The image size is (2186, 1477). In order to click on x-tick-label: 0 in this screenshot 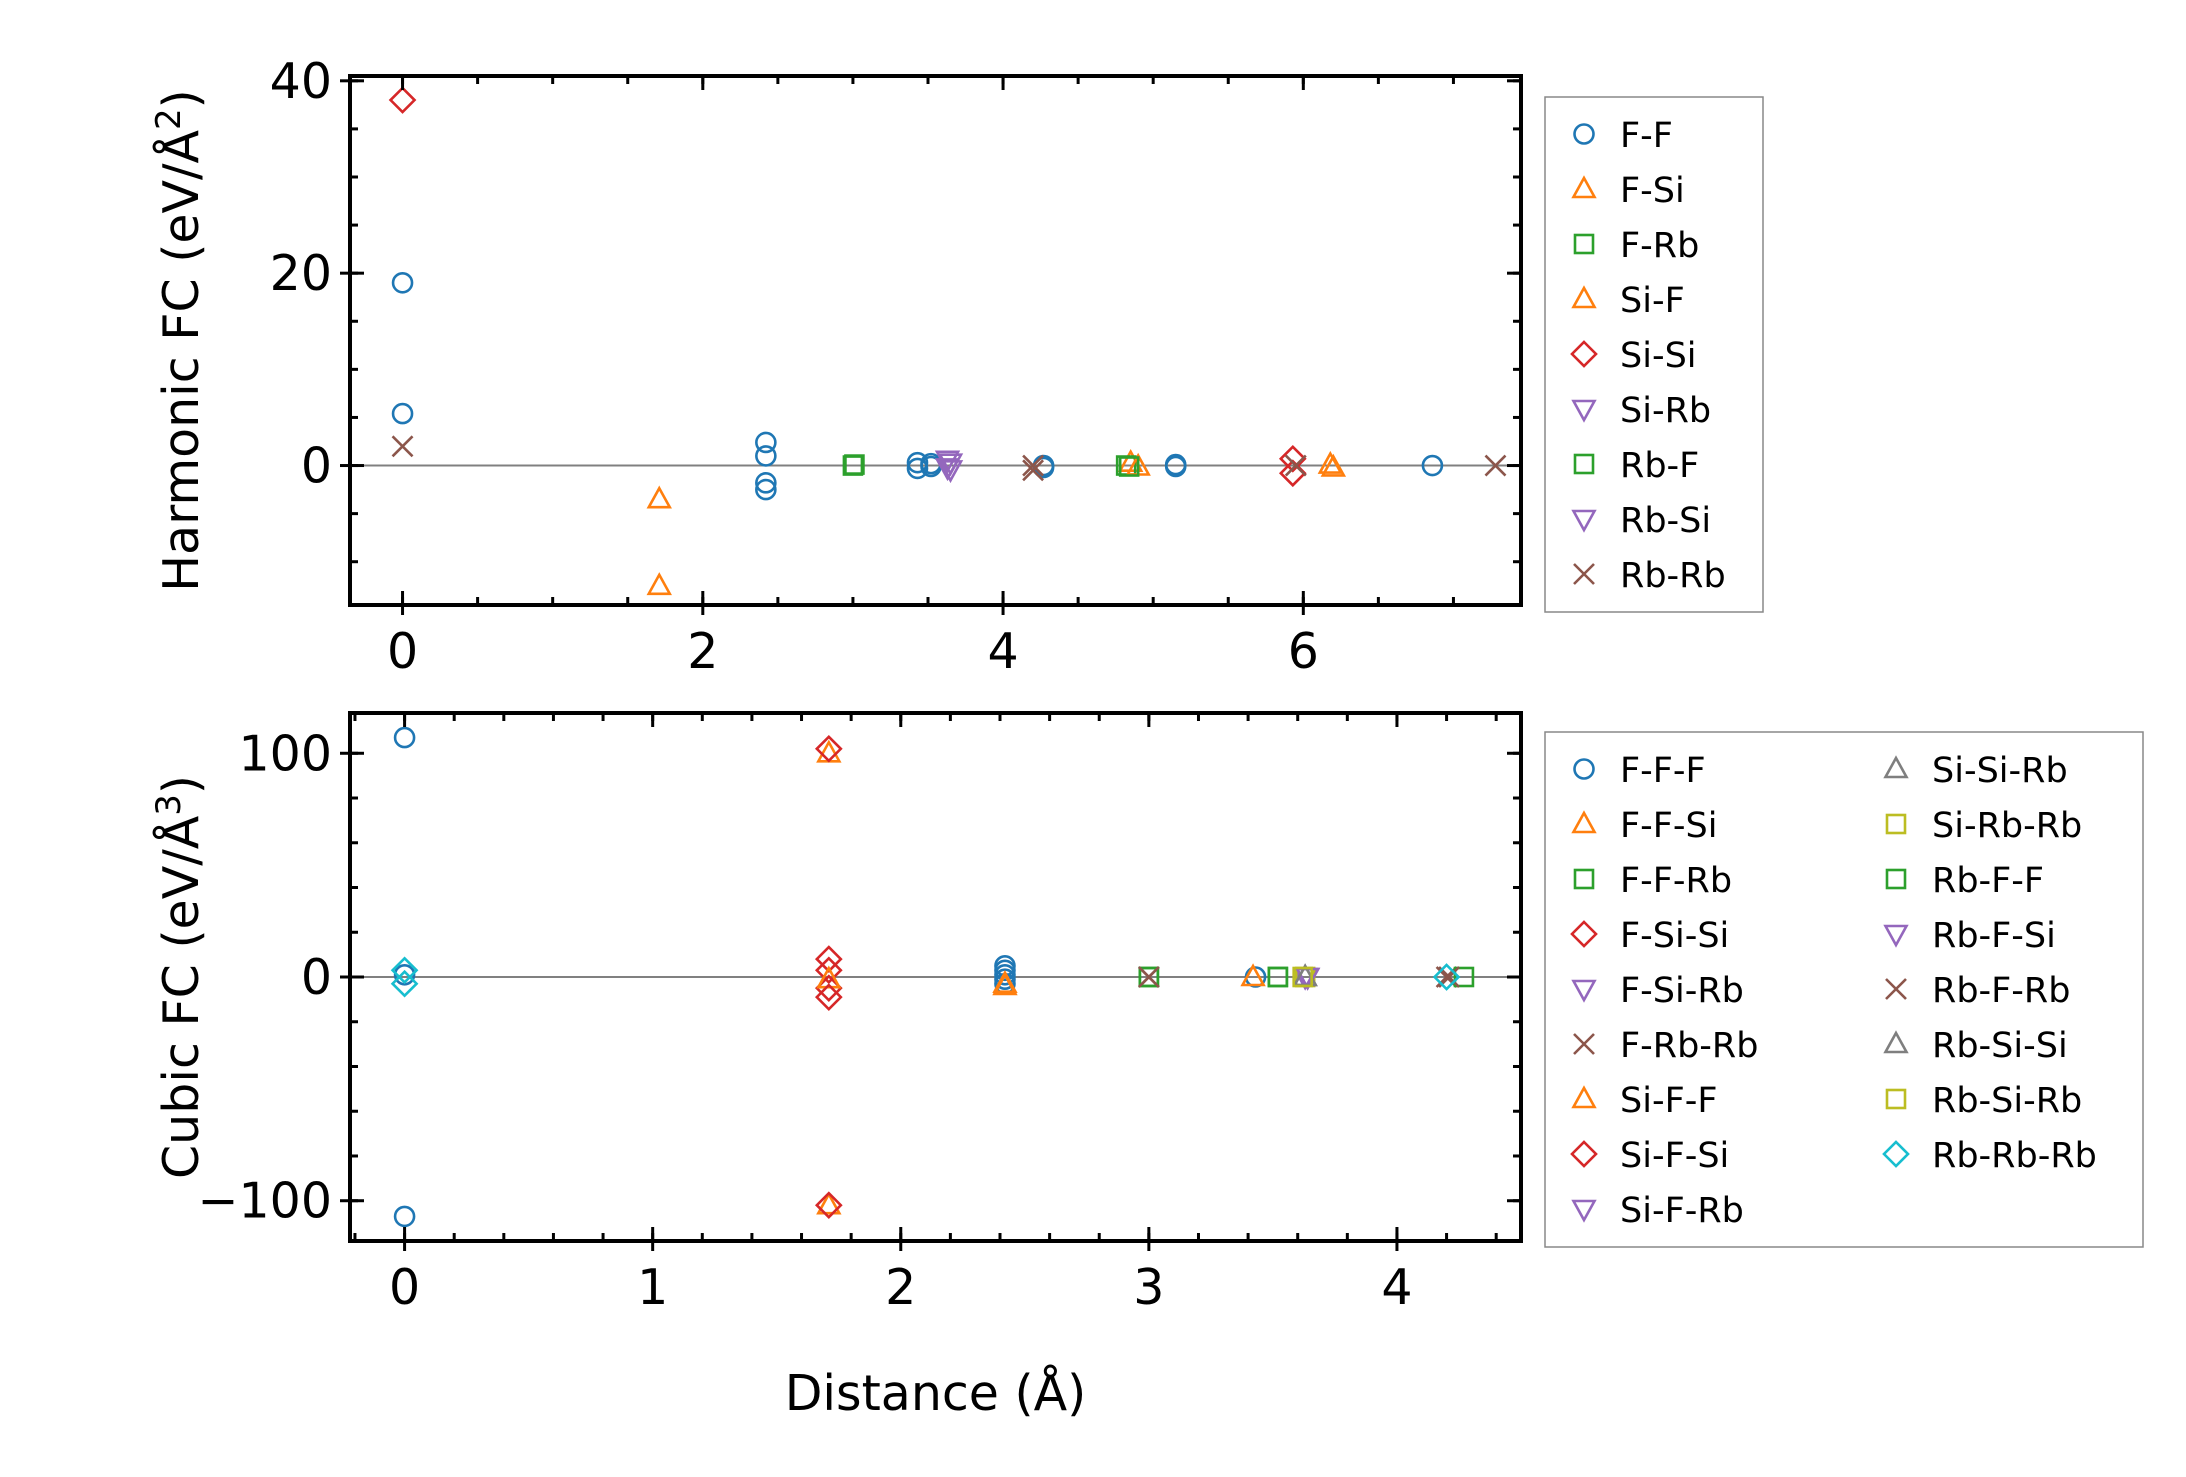, I will do `click(402, 651)`.